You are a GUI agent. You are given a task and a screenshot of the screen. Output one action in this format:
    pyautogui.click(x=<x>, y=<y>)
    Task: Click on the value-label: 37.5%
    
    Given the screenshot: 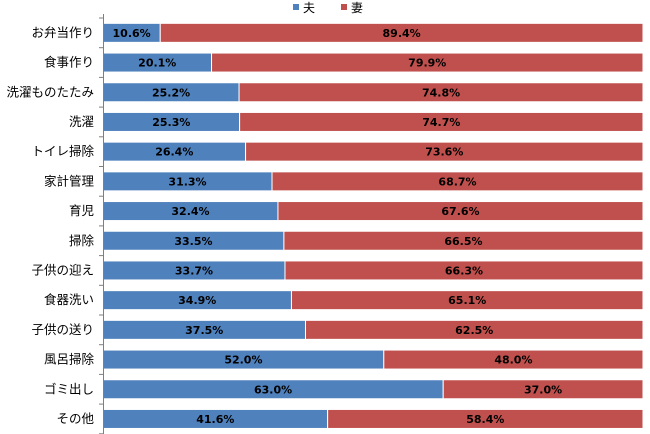 What is the action you would take?
    pyautogui.click(x=204, y=330)
    